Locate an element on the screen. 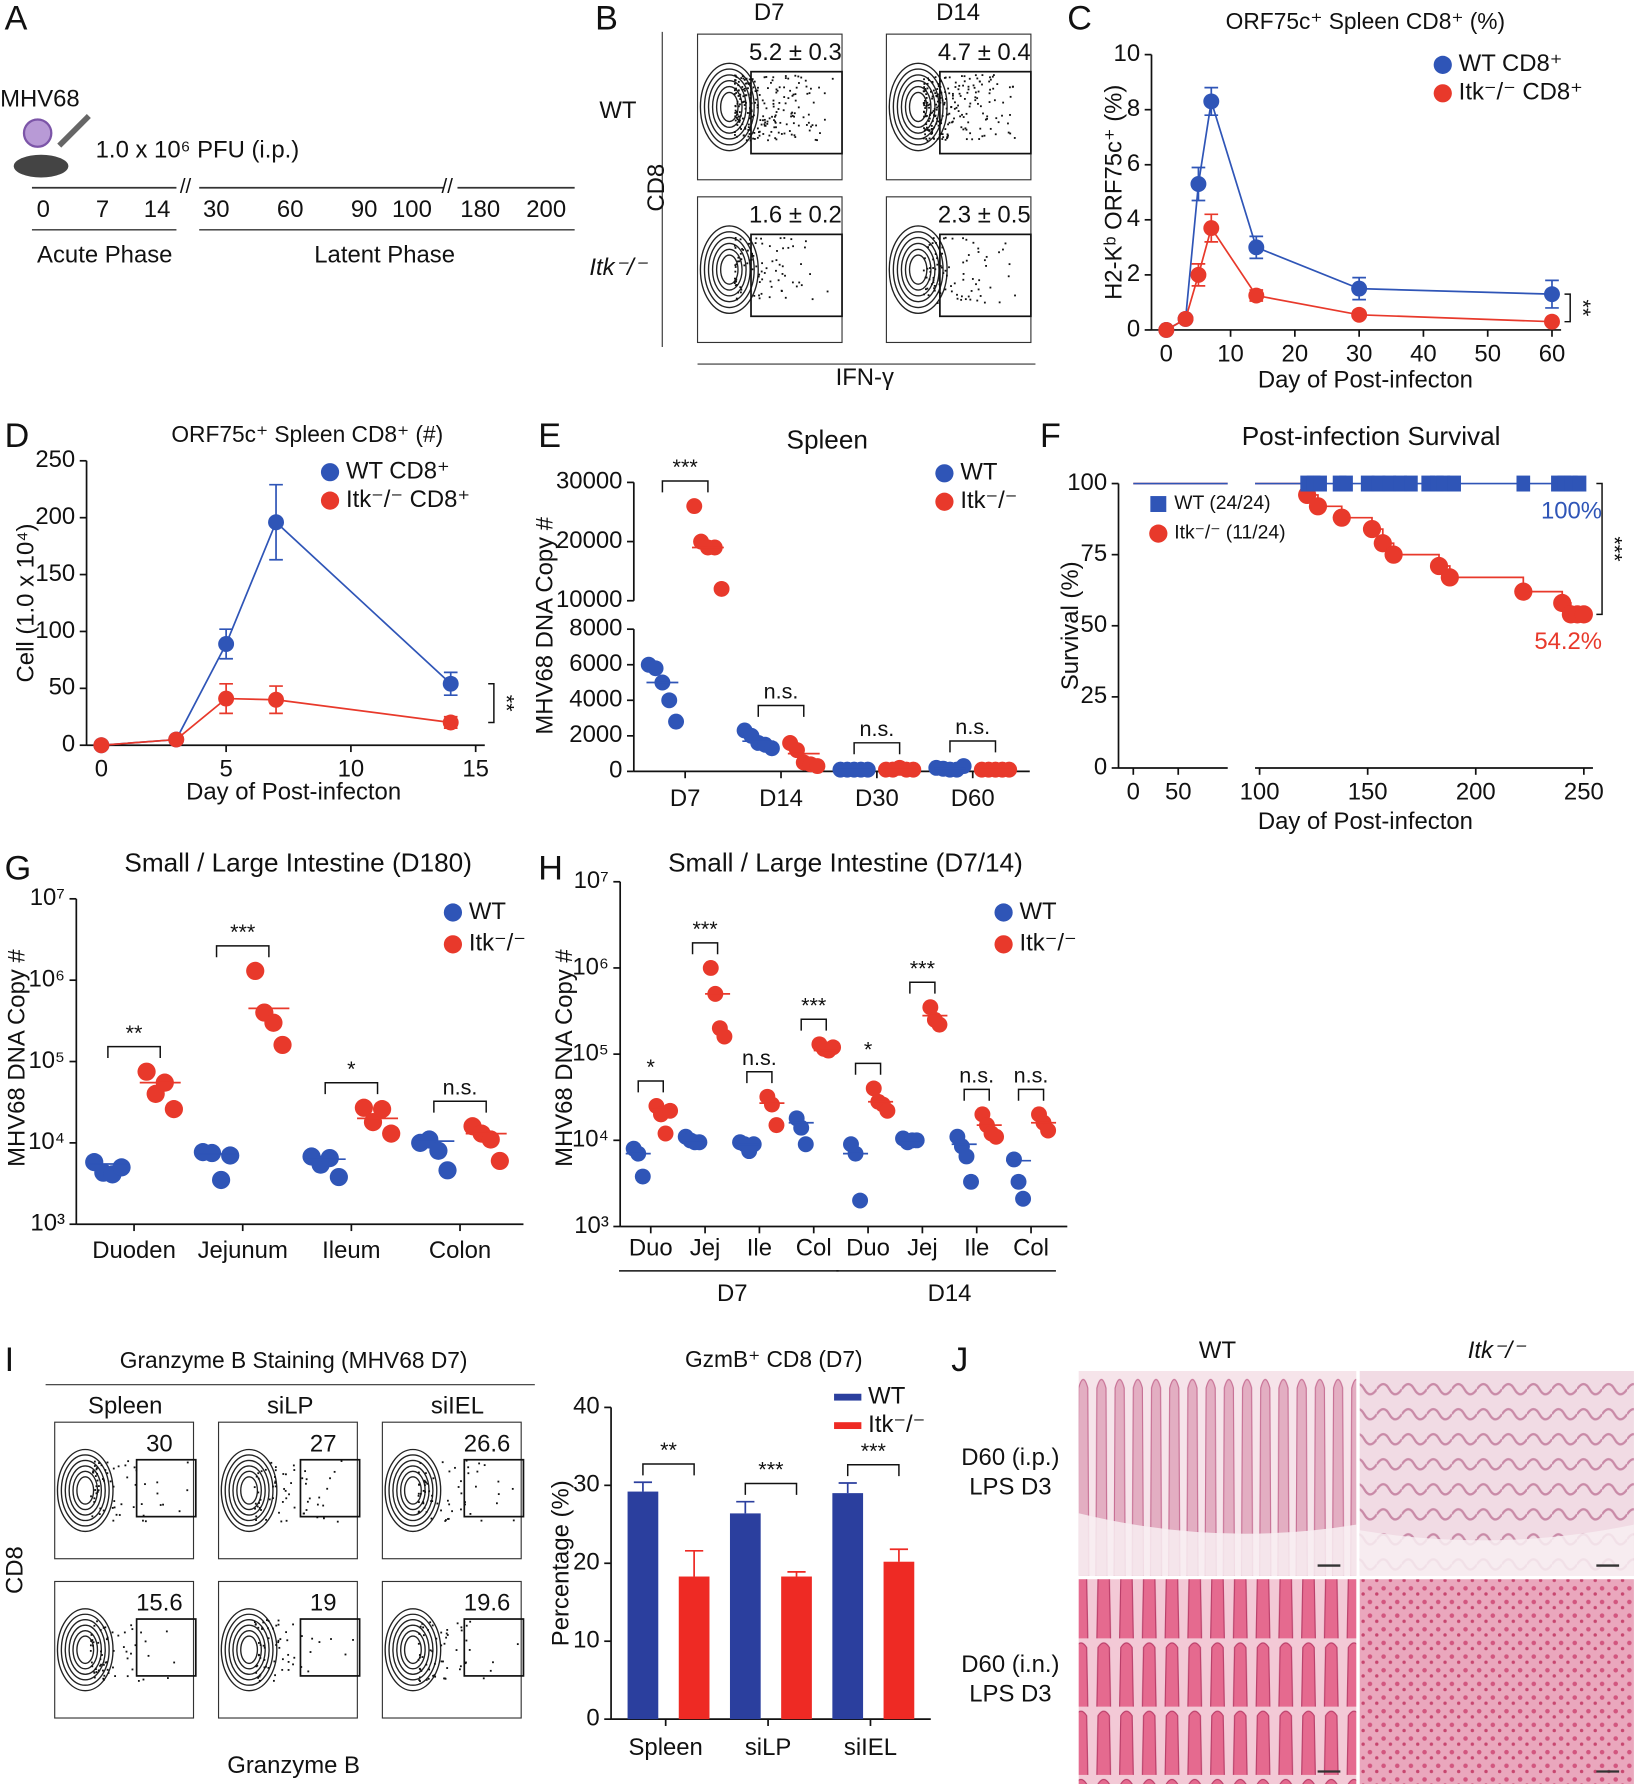 The height and width of the screenshot is (1784, 1634). x-tick-label: siIEL is located at coordinates (870, 1747).